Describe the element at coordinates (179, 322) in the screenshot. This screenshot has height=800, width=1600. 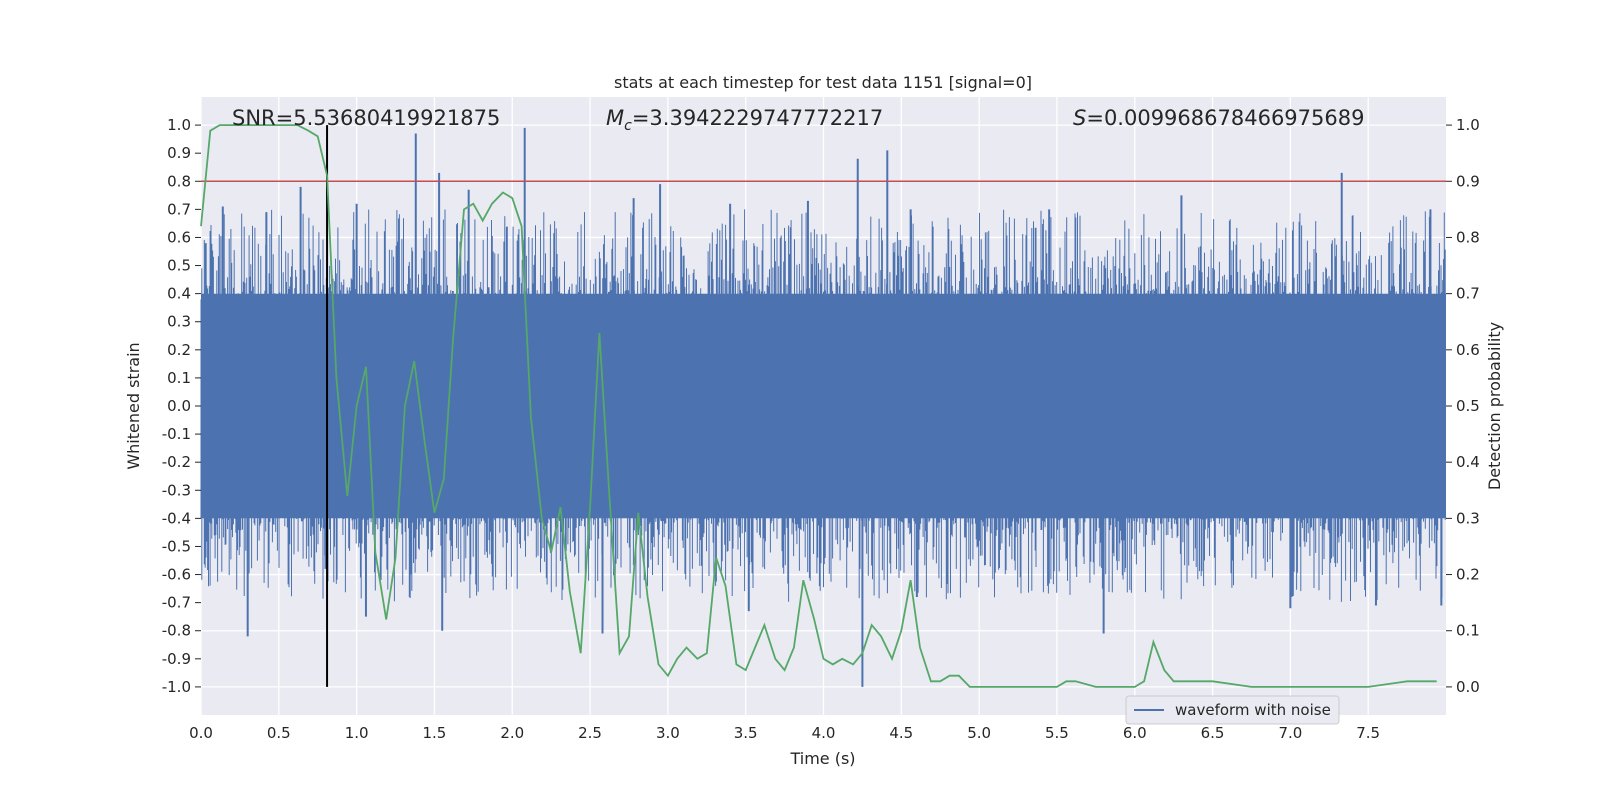
I see `y-left-tick-label: 0.3` at that location.